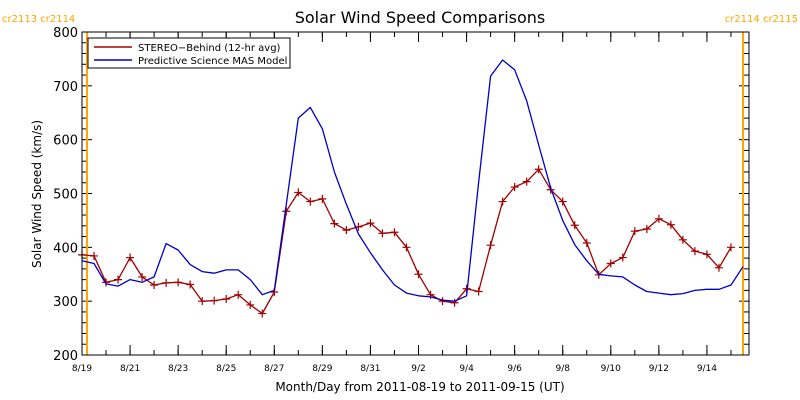 This screenshot has height=400, width=800. What do you see at coordinates (274, 369) in the screenshot?
I see `x-tick-label: 8/27` at bounding box center [274, 369].